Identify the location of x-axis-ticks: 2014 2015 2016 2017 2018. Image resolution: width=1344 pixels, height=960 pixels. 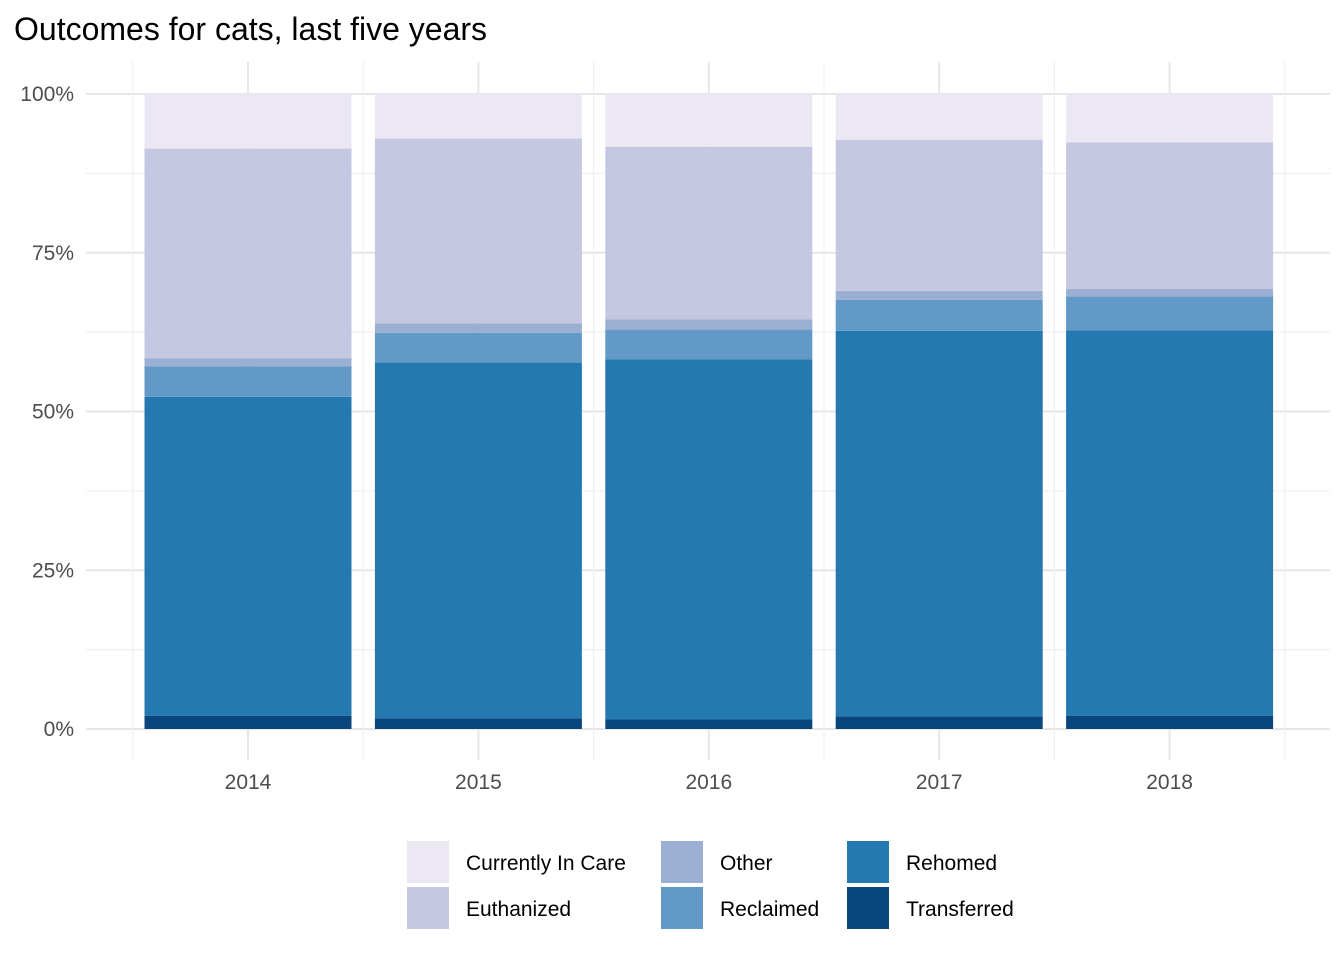
(709, 782).